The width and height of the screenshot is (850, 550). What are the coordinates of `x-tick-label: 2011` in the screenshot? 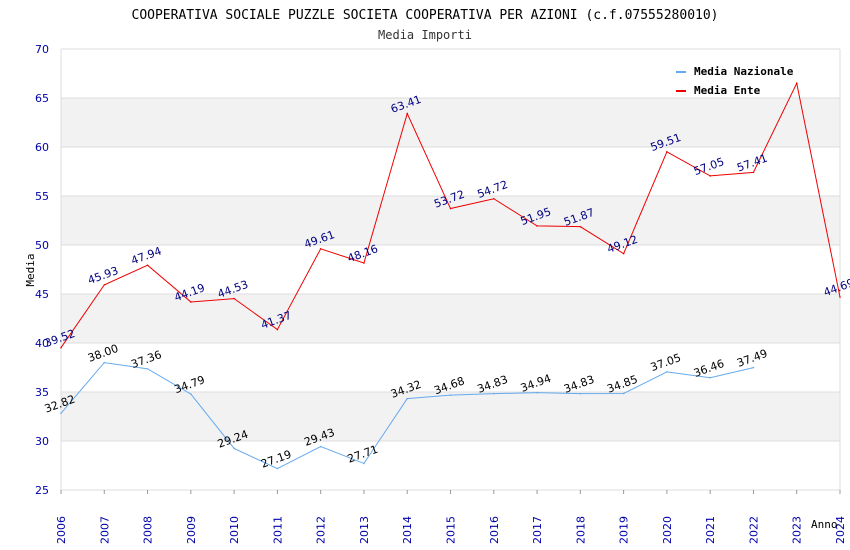 It's located at (277, 530).